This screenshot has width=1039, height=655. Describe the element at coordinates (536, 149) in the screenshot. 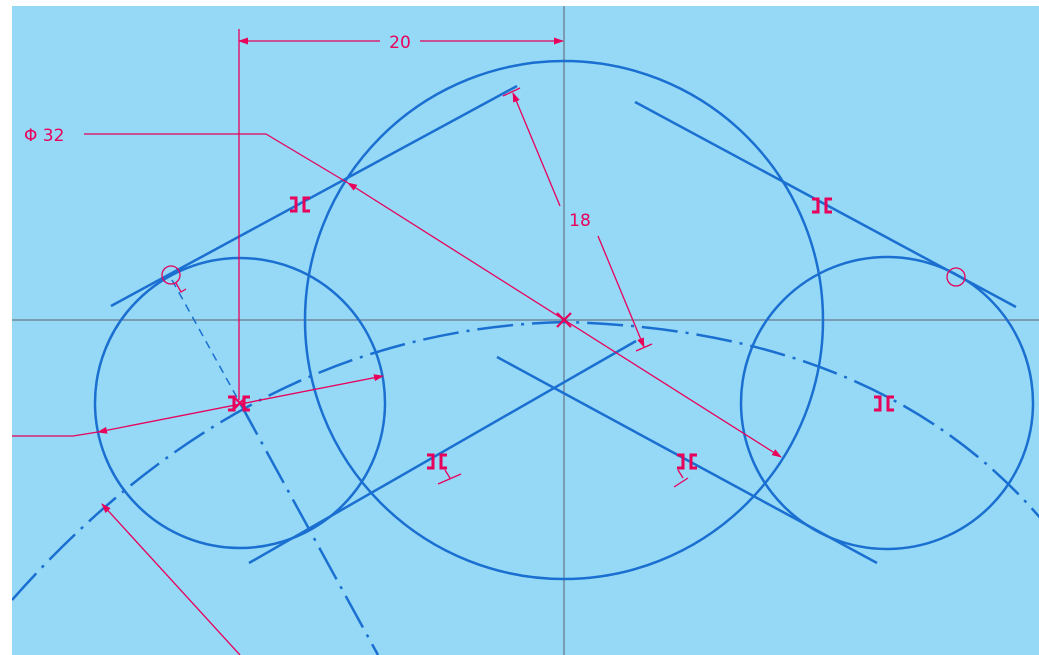

I see `dimension-line-18-upper` at that location.